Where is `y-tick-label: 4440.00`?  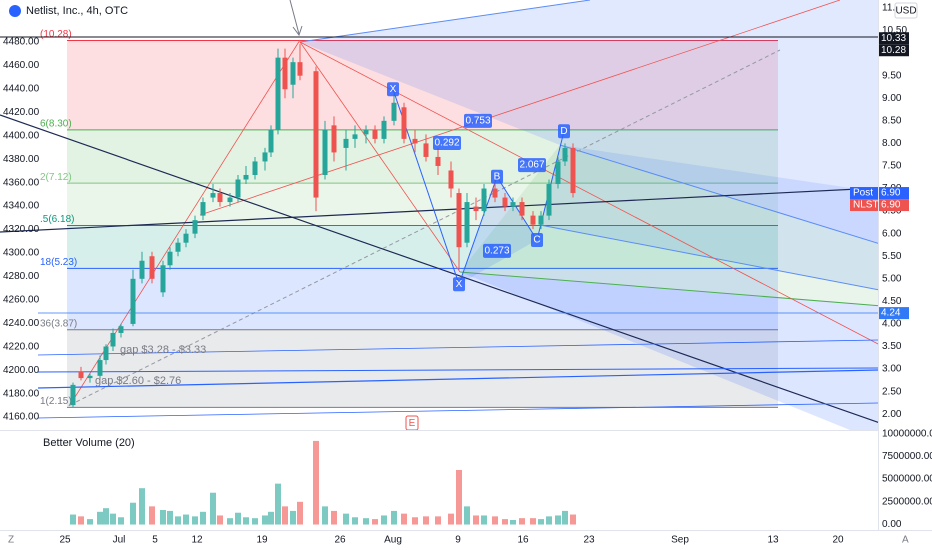
y-tick-label: 4440.00 is located at coordinates (21, 89).